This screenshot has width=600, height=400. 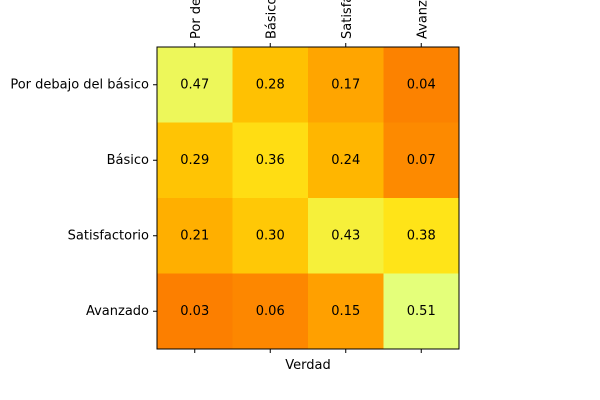 What do you see at coordinates (422, 19) in the screenshot?
I see `x-tick-label: Avanzado` at bounding box center [422, 19].